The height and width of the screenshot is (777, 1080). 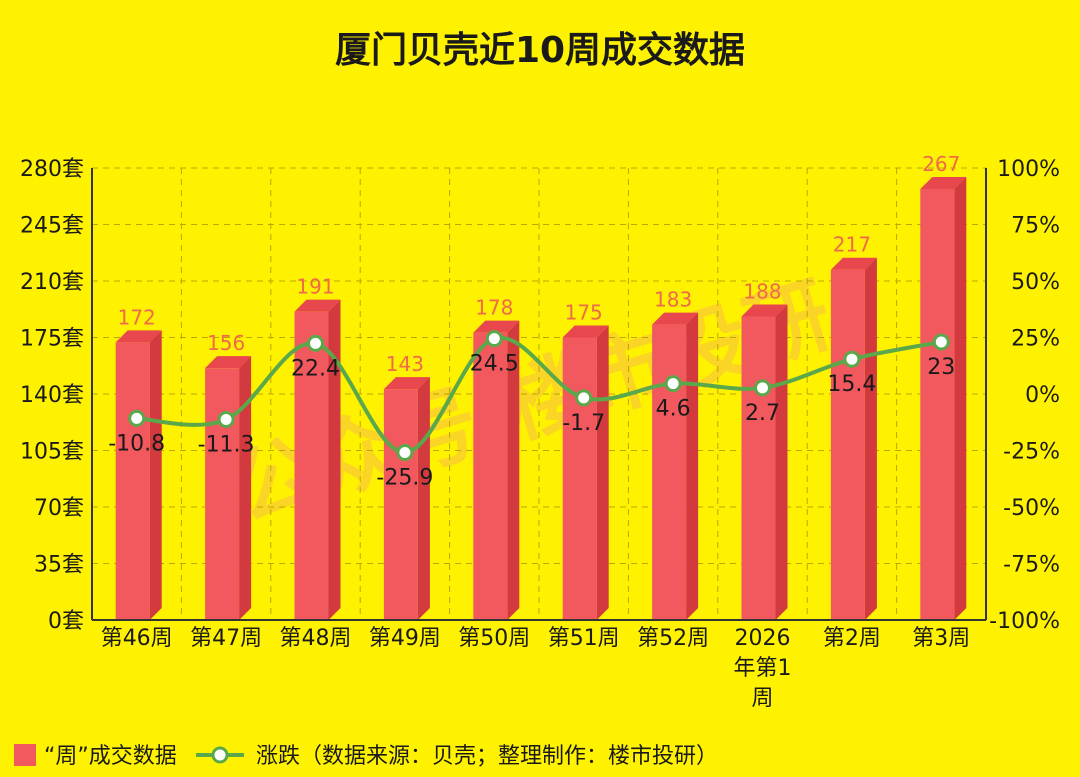 I want to click on right-tick-label: 0%, so click(x=1042, y=395).